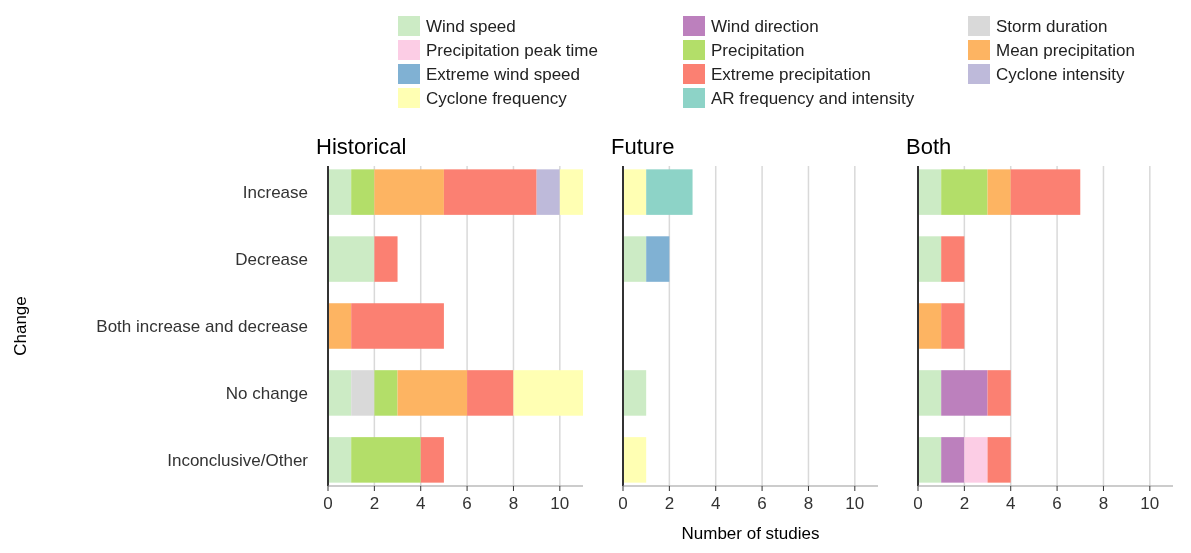 The height and width of the screenshot is (553, 1191). Describe the element at coordinates (765, 26) in the screenshot. I see `legend-label: Wind direction` at that location.